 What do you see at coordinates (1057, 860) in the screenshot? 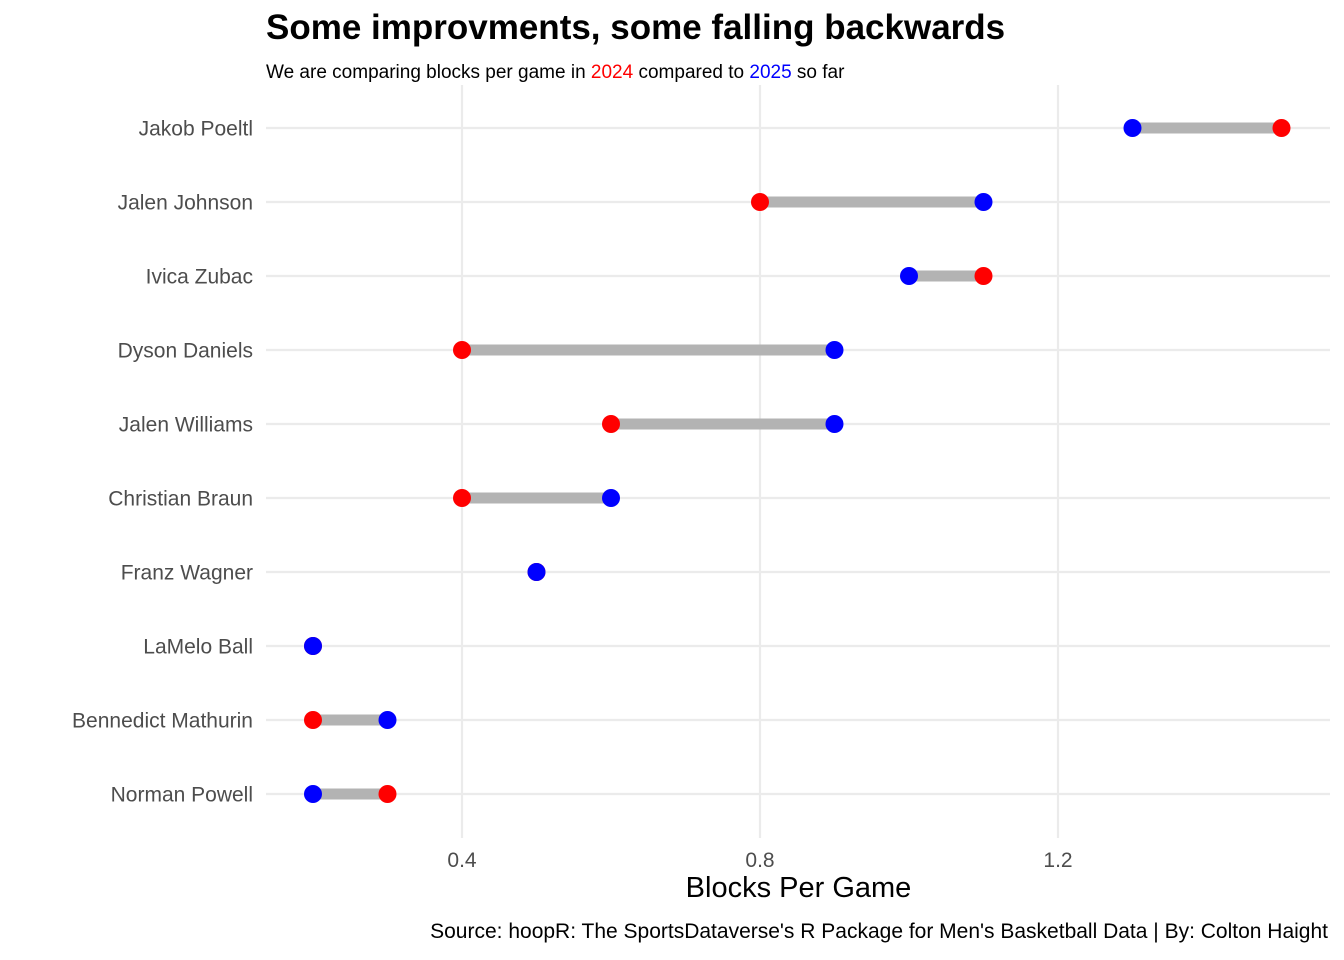
I see `x-tick-label: 1.2` at bounding box center [1057, 860].